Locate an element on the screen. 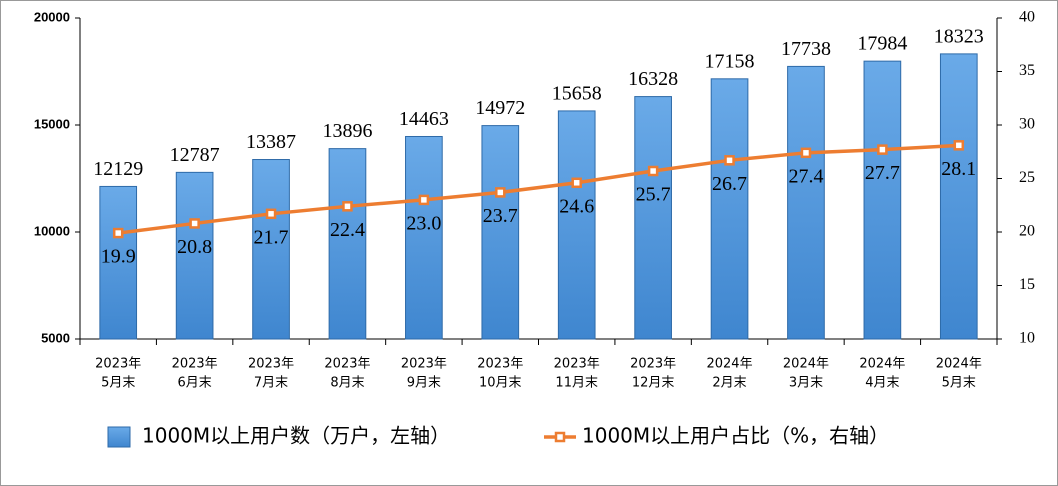 The image size is (1058, 486). x-tick-label: 8月末 is located at coordinates (347, 383).